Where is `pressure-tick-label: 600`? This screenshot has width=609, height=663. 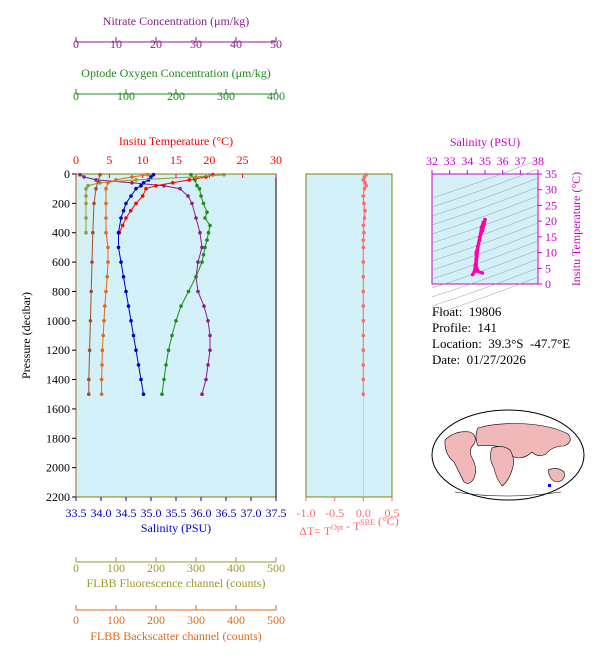
pressure-tick-label: 600 is located at coordinates (61, 262).